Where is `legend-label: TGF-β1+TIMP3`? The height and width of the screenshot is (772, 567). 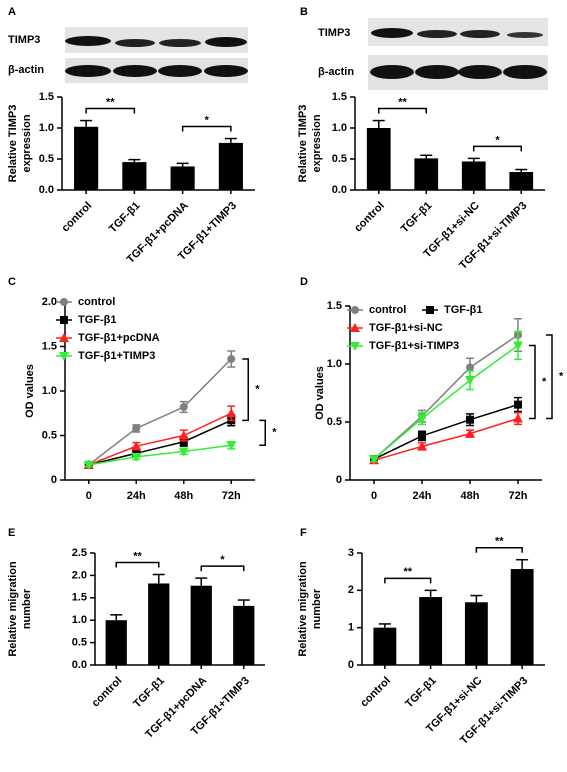
legend-label: TGF-β1+TIMP3 is located at coordinates (116, 356).